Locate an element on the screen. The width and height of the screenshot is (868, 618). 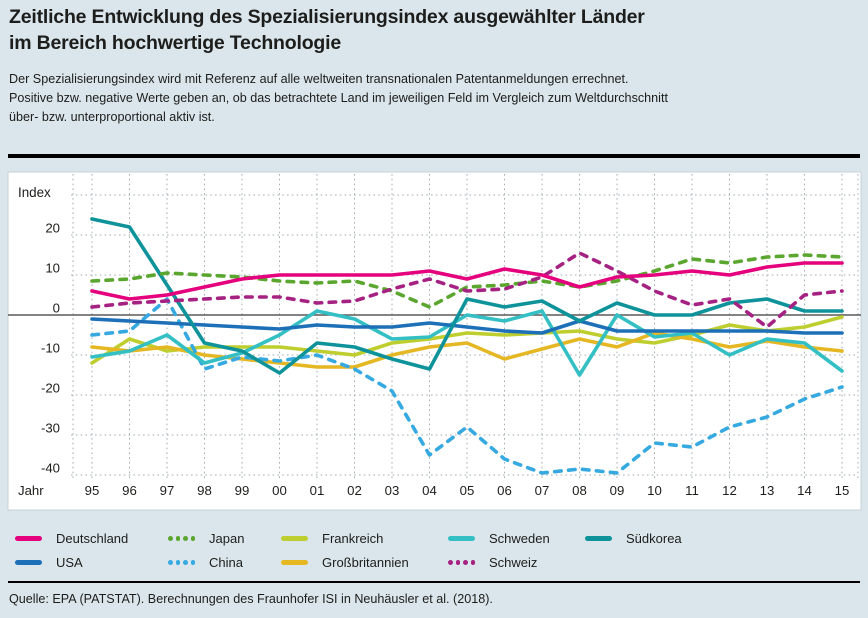
legend-label: Schweden is located at coordinates (519, 538).